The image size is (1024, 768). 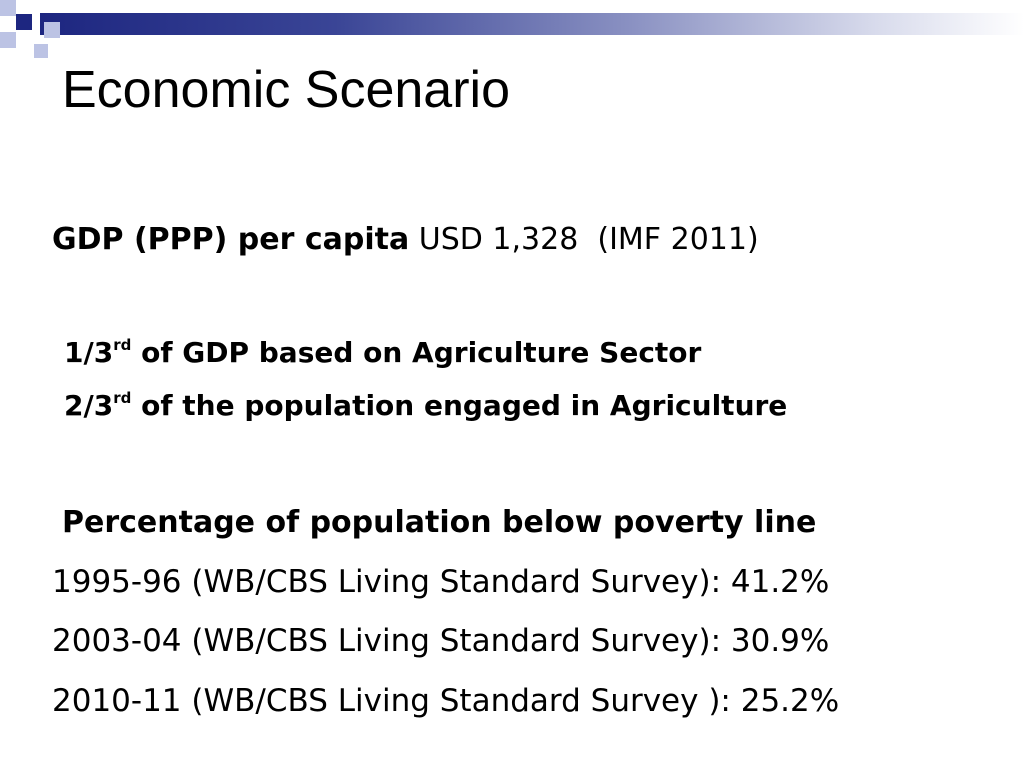 What do you see at coordinates (464, 405) in the screenshot?
I see `agriculture-population-text: of the population engaged in Agriculture` at bounding box center [464, 405].